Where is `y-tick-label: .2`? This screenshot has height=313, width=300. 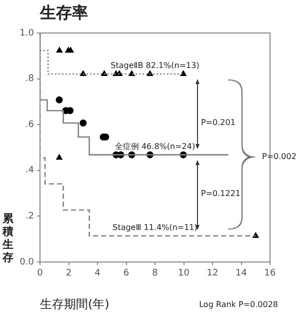 y-tick-label: .2 is located at coordinates (29, 217).